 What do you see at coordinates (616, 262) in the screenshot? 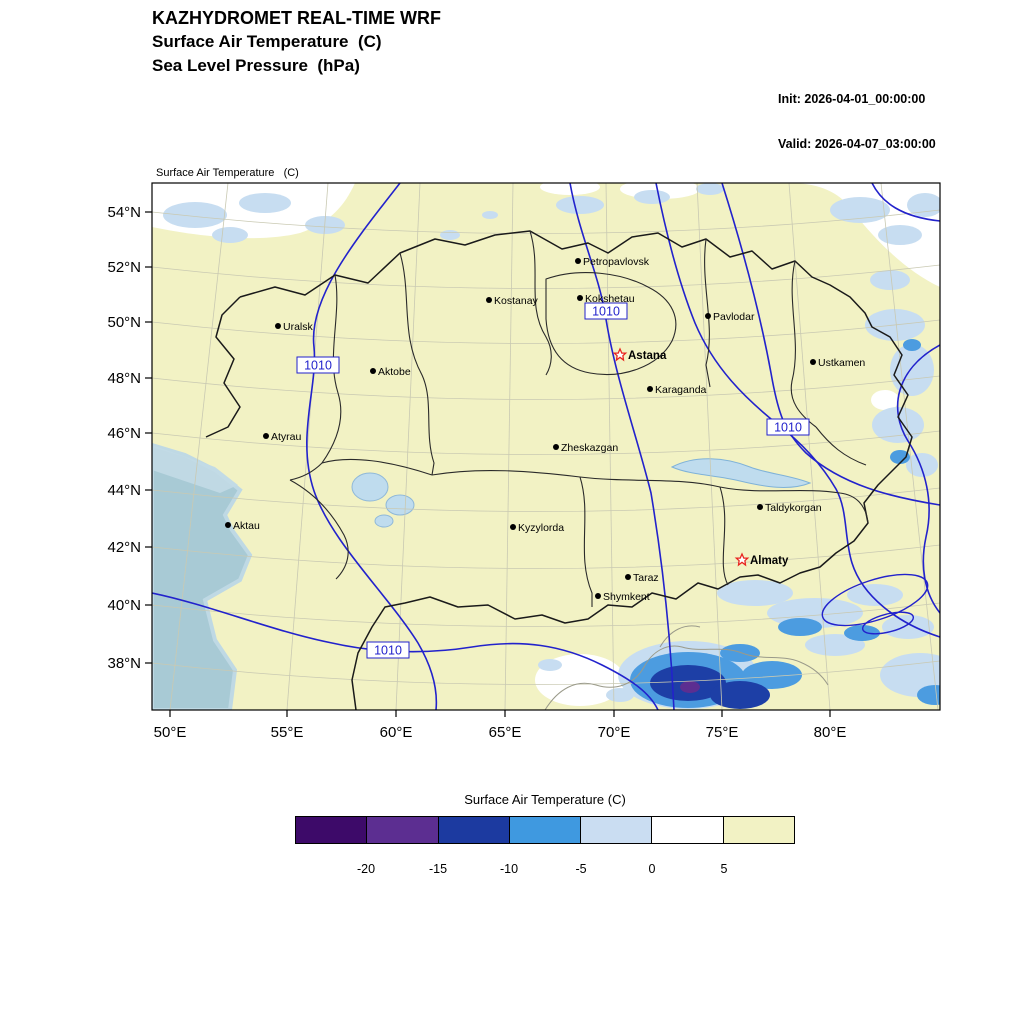
I see `svg-text: Petropavlovsk` at bounding box center [616, 262].